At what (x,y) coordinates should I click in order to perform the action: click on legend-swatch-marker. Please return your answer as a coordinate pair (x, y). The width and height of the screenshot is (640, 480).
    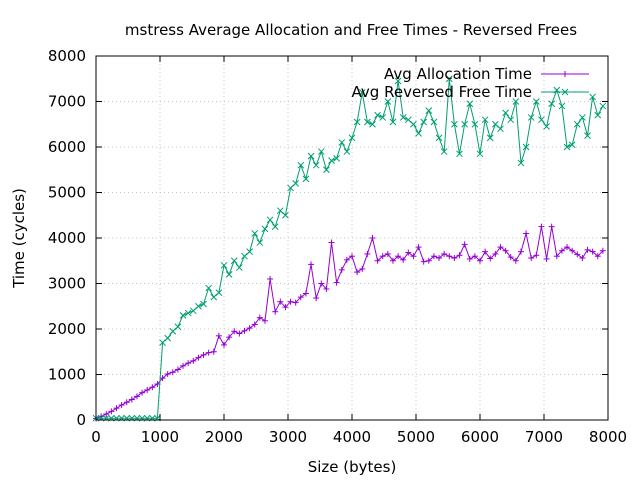
    Looking at the image, I should click on (565, 92).